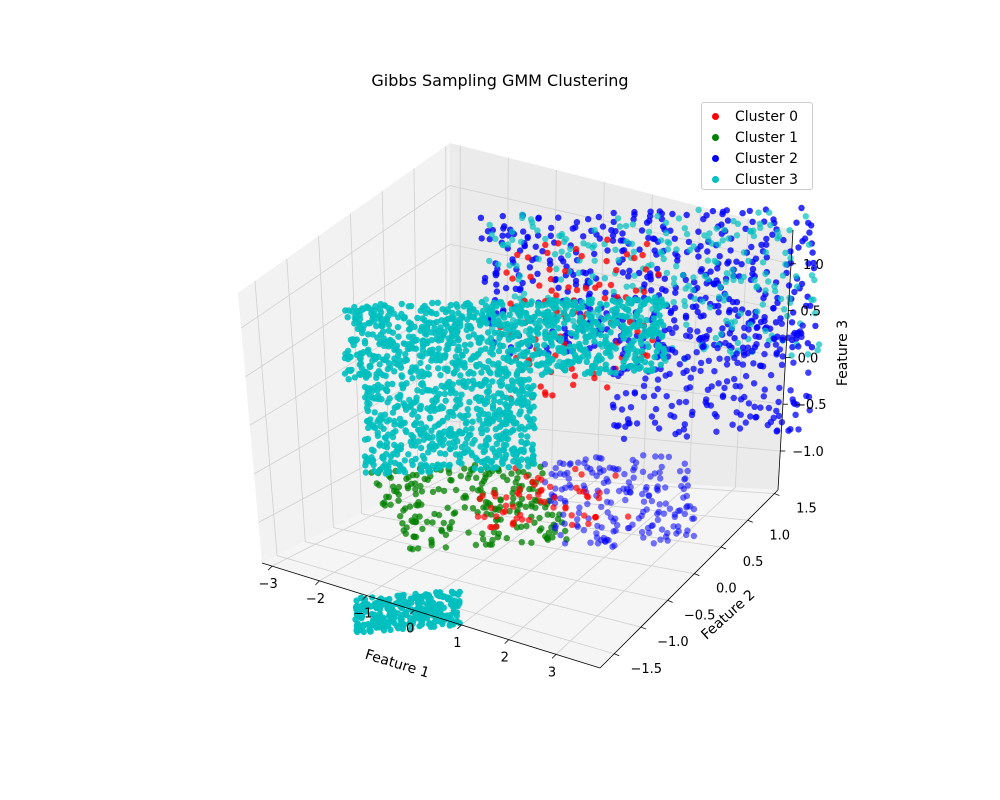 This screenshot has width=1000, height=800. What do you see at coordinates (410, 628) in the screenshot?
I see `x-tick-label: 0` at bounding box center [410, 628].